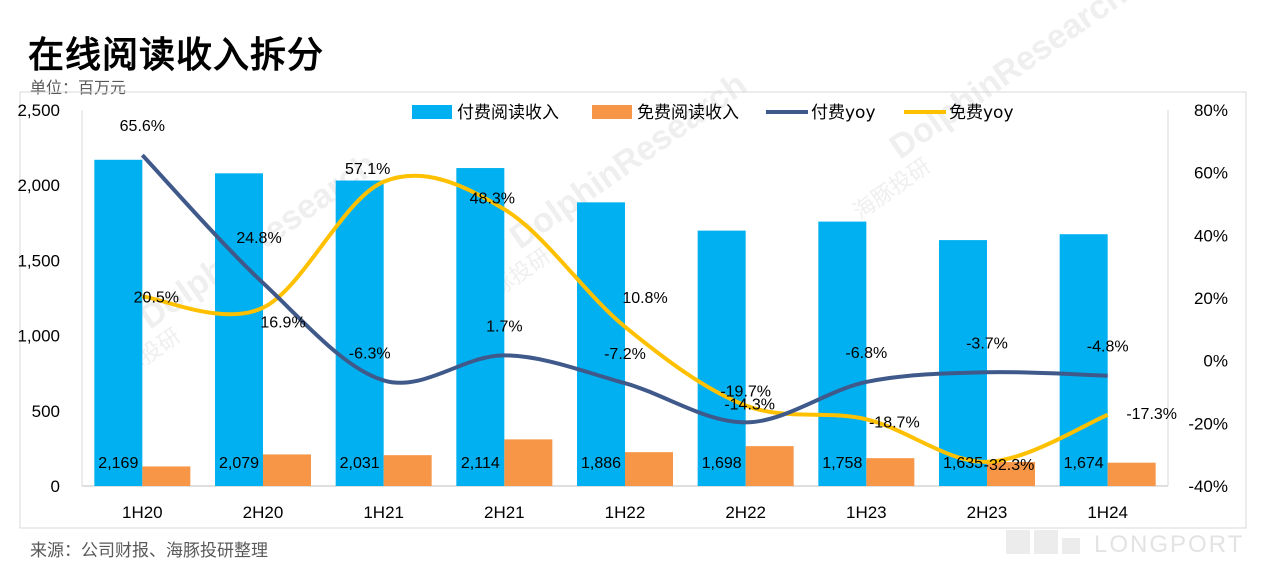 The image size is (1266, 574). What do you see at coordinates (1211, 235) in the screenshot?
I see `y-right-tick-label: 40%` at bounding box center [1211, 235].